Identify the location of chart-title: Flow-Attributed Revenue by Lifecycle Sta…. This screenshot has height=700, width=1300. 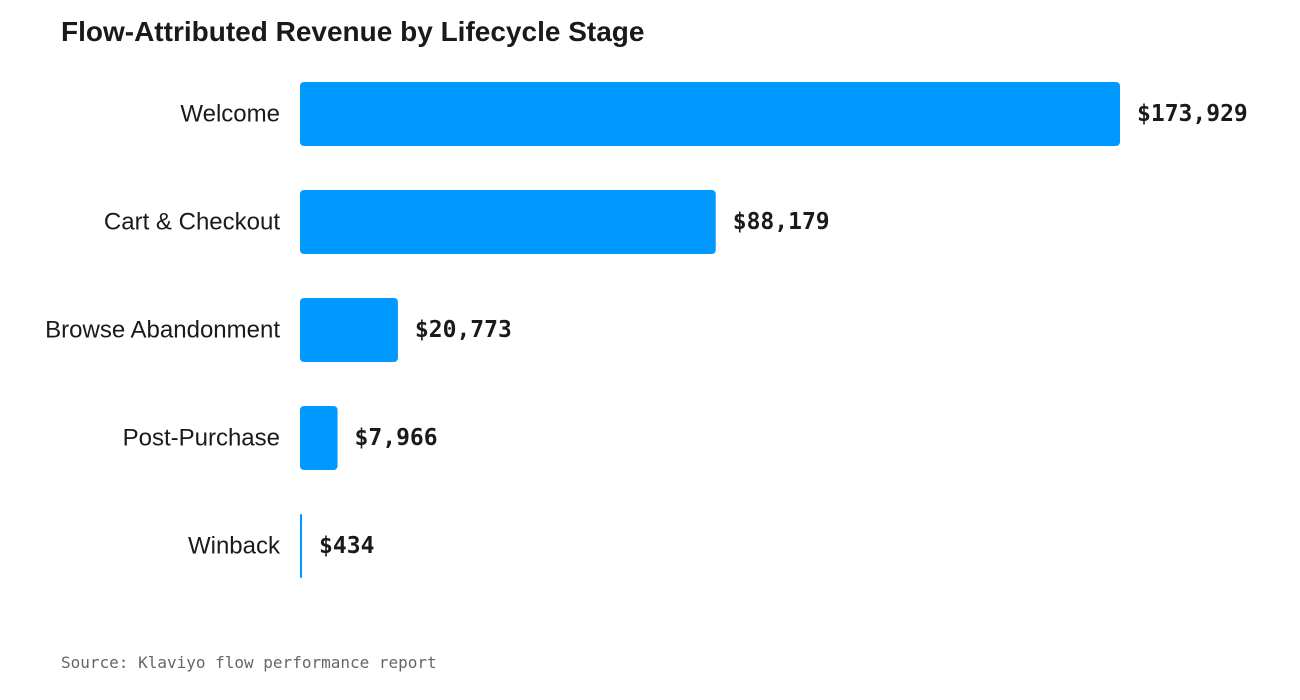
(353, 31).